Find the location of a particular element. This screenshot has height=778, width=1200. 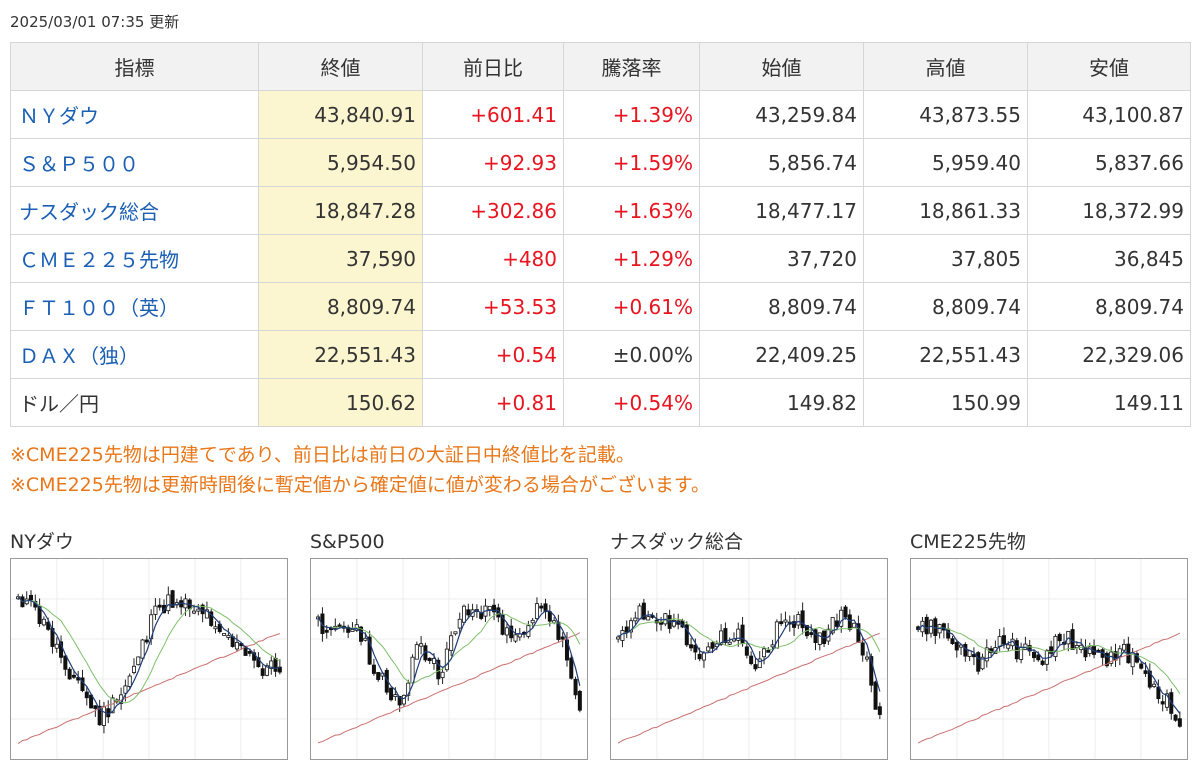

rate-value: +1.29% is located at coordinates (631, 258).